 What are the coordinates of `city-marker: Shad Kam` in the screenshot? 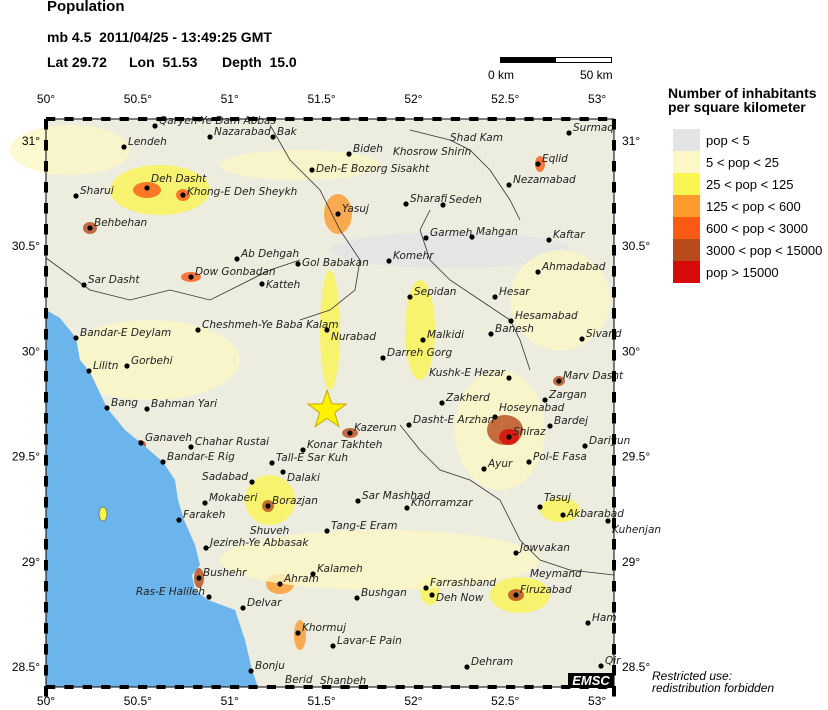 It's located at (476, 138).